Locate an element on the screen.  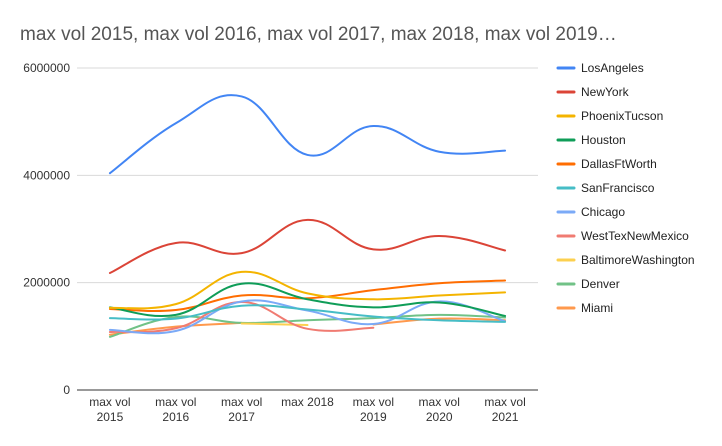
legend-label: Houston is located at coordinates (603, 140).